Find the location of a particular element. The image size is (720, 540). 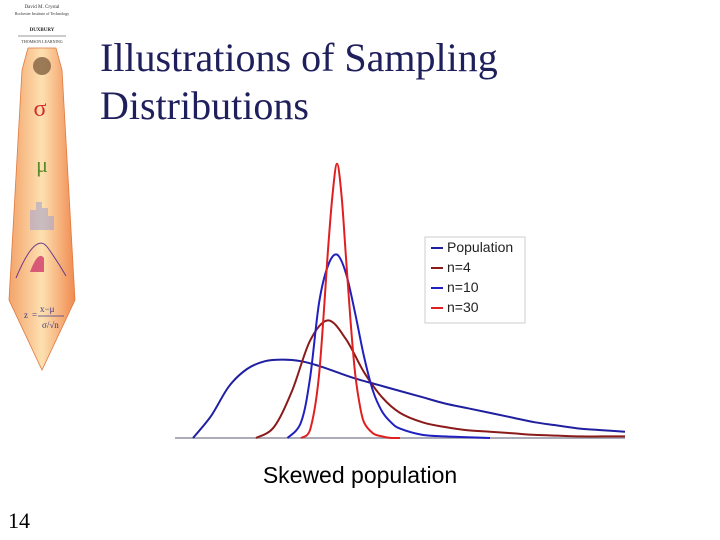

tie-globe-icon is located at coordinates (42, 66).